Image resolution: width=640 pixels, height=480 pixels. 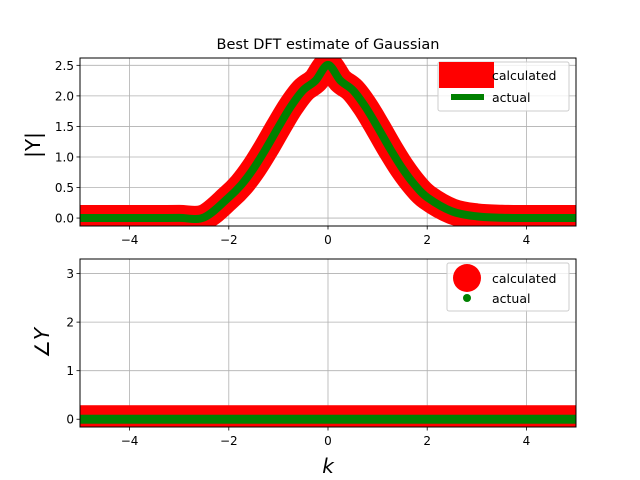 I want to click on top-y-ticks: 0.0 0.5 1.0 1.5 2.0 2.5, so click(x=67, y=142).